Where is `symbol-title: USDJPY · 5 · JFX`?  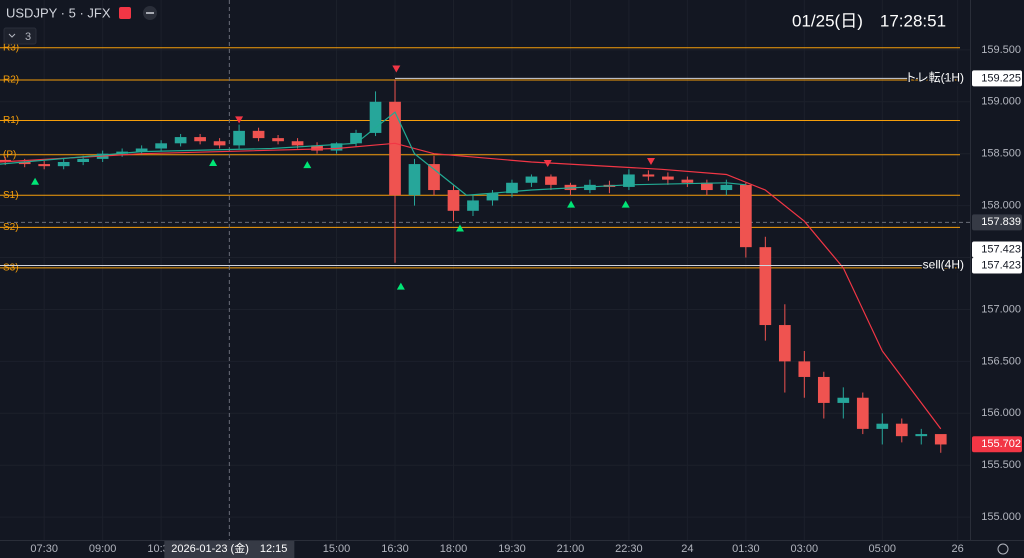
symbol-title: USDJPY · 5 · JFX is located at coordinates (58, 12).